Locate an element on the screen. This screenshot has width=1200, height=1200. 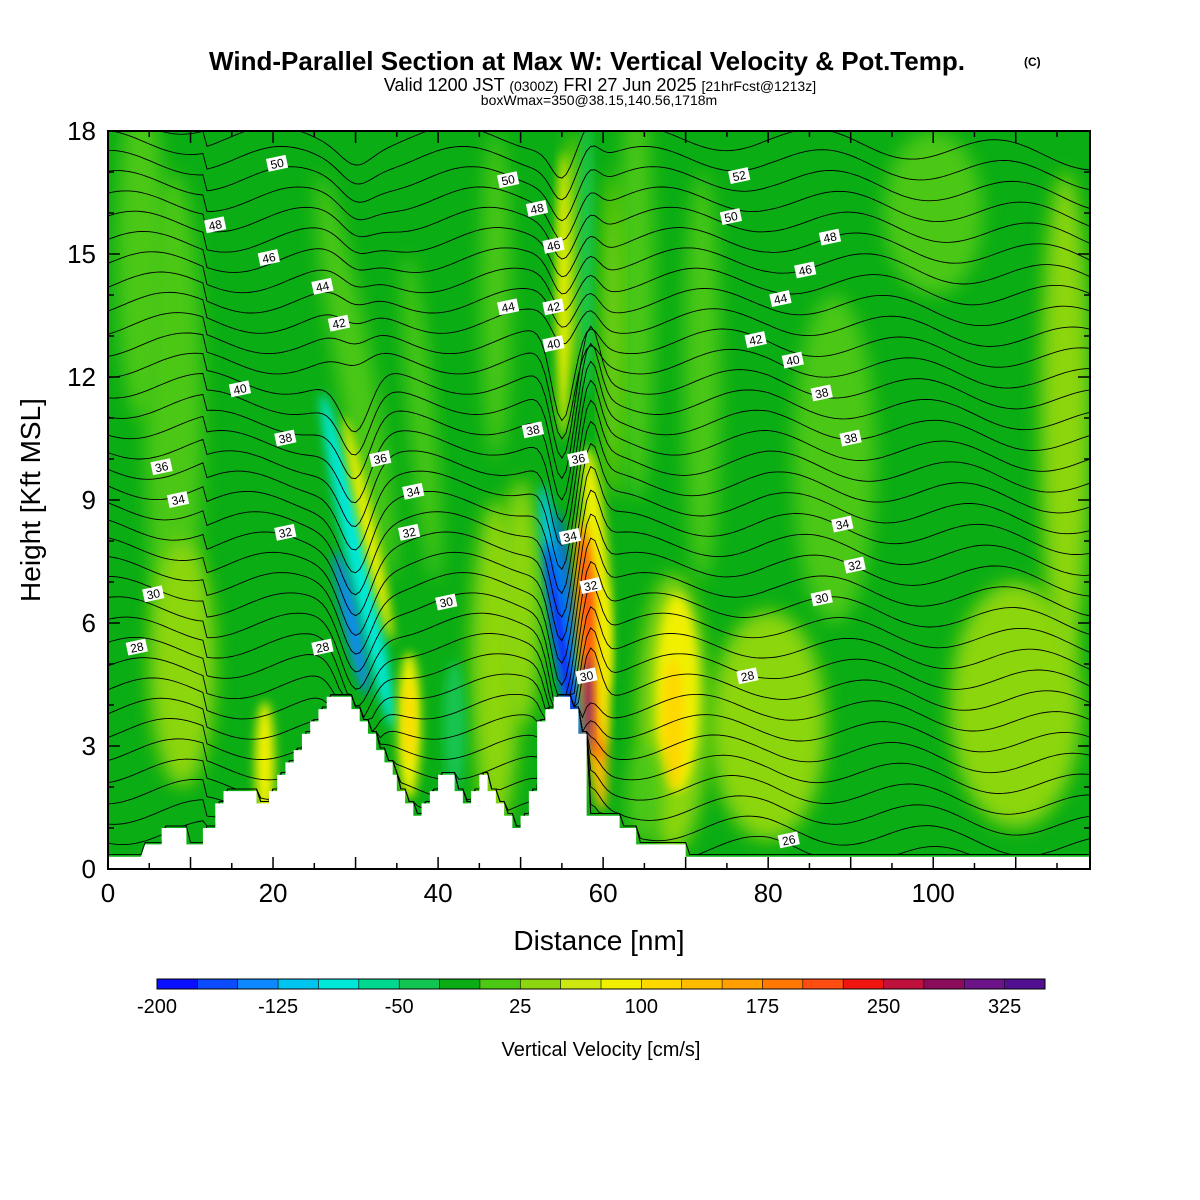
y-tick-label: 18 is located at coordinates (81, 131).